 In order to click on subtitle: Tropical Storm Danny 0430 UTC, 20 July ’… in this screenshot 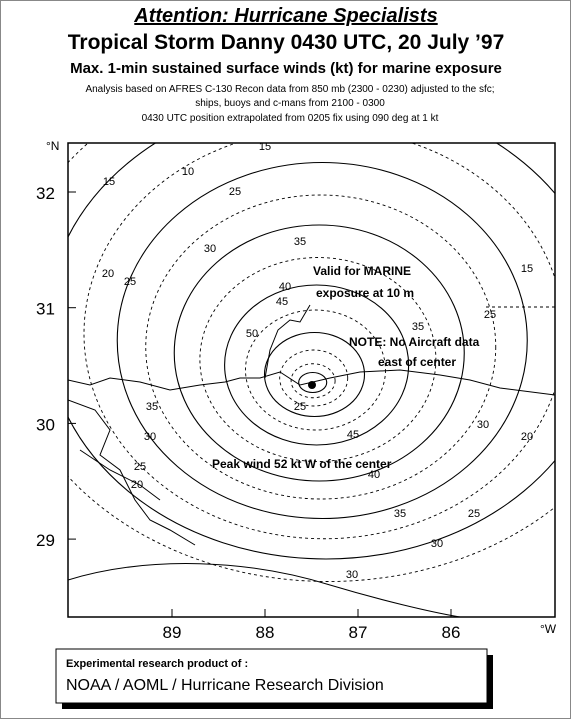, I will do `click(286, 42)`.